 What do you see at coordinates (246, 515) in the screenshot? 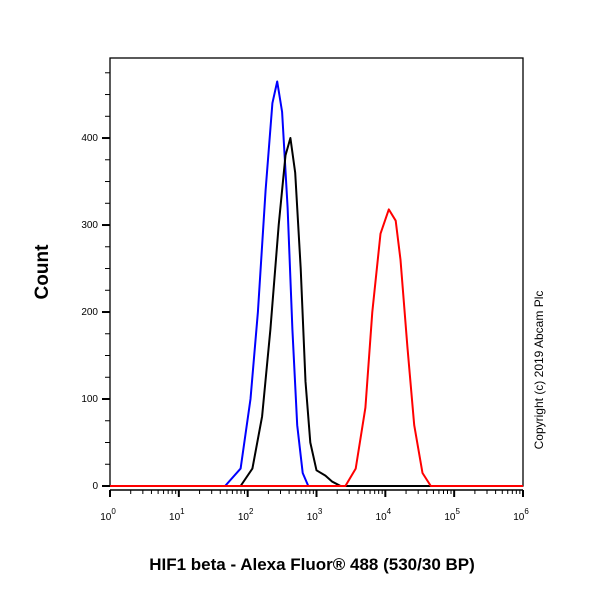
I see `x-tick-label: 10²` at bounding box center [246, 515].